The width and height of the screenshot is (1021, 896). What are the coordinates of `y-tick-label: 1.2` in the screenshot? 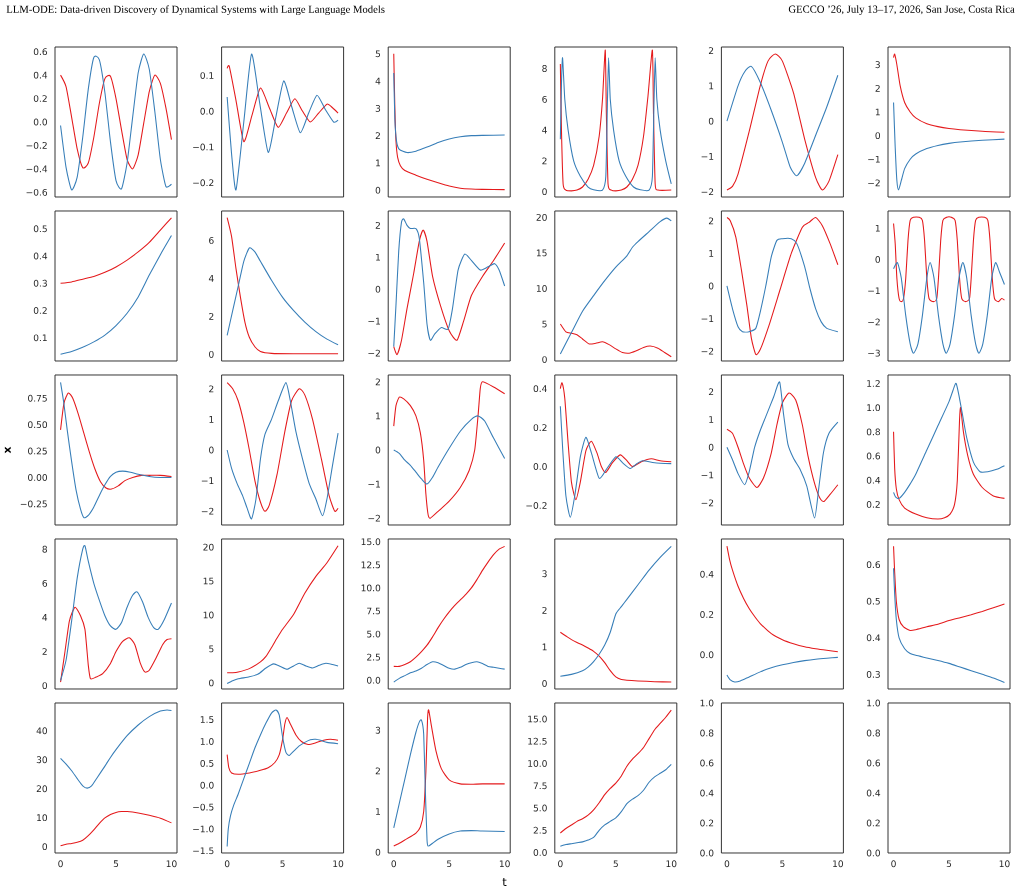 It's located at (873, 383).